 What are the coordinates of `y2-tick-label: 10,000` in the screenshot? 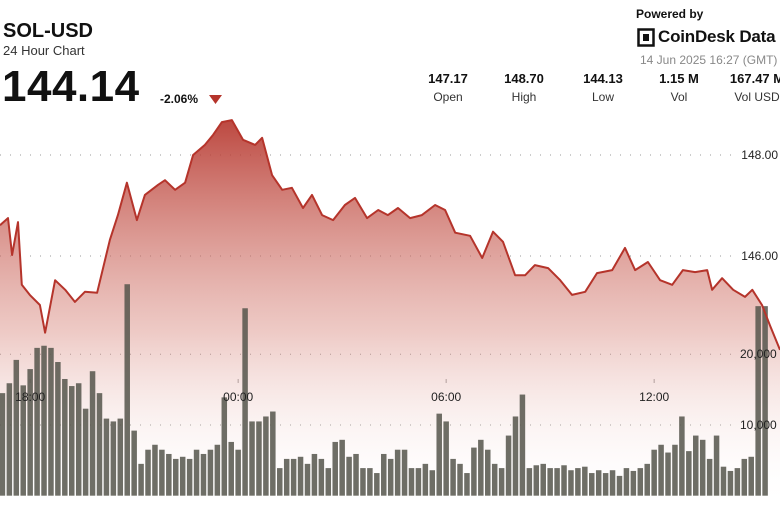 It's located at (758, 425).